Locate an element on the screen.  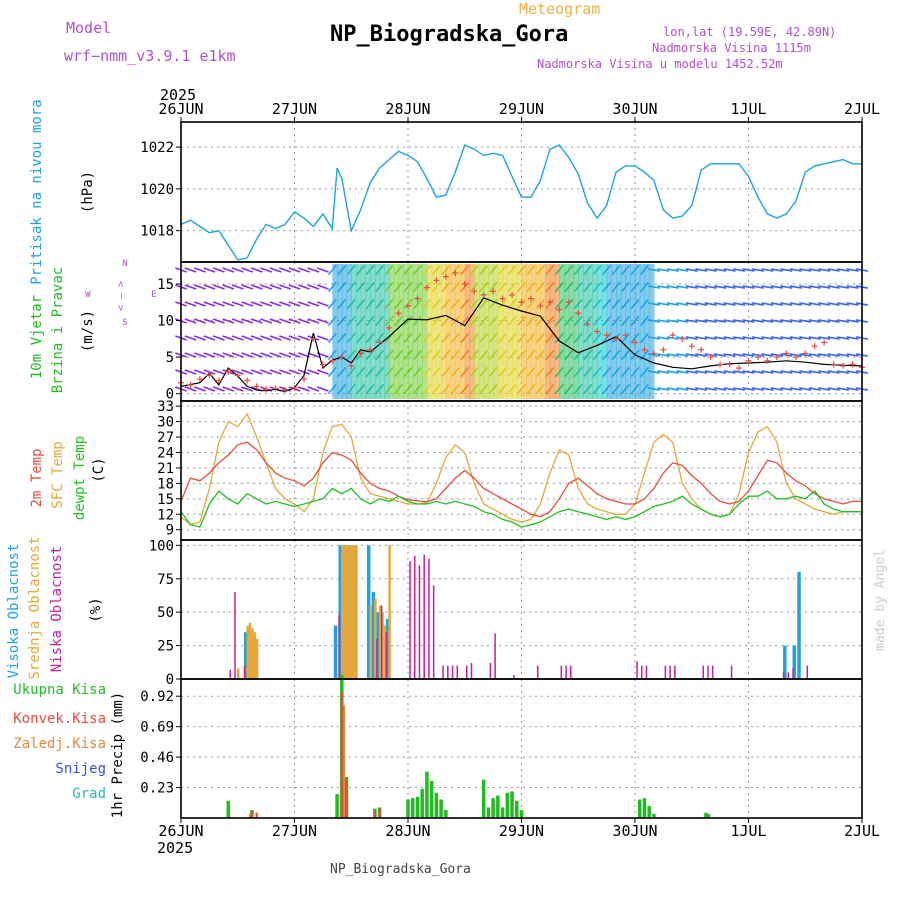
y-tick-label: 30 is located at coordinates (165, 423).